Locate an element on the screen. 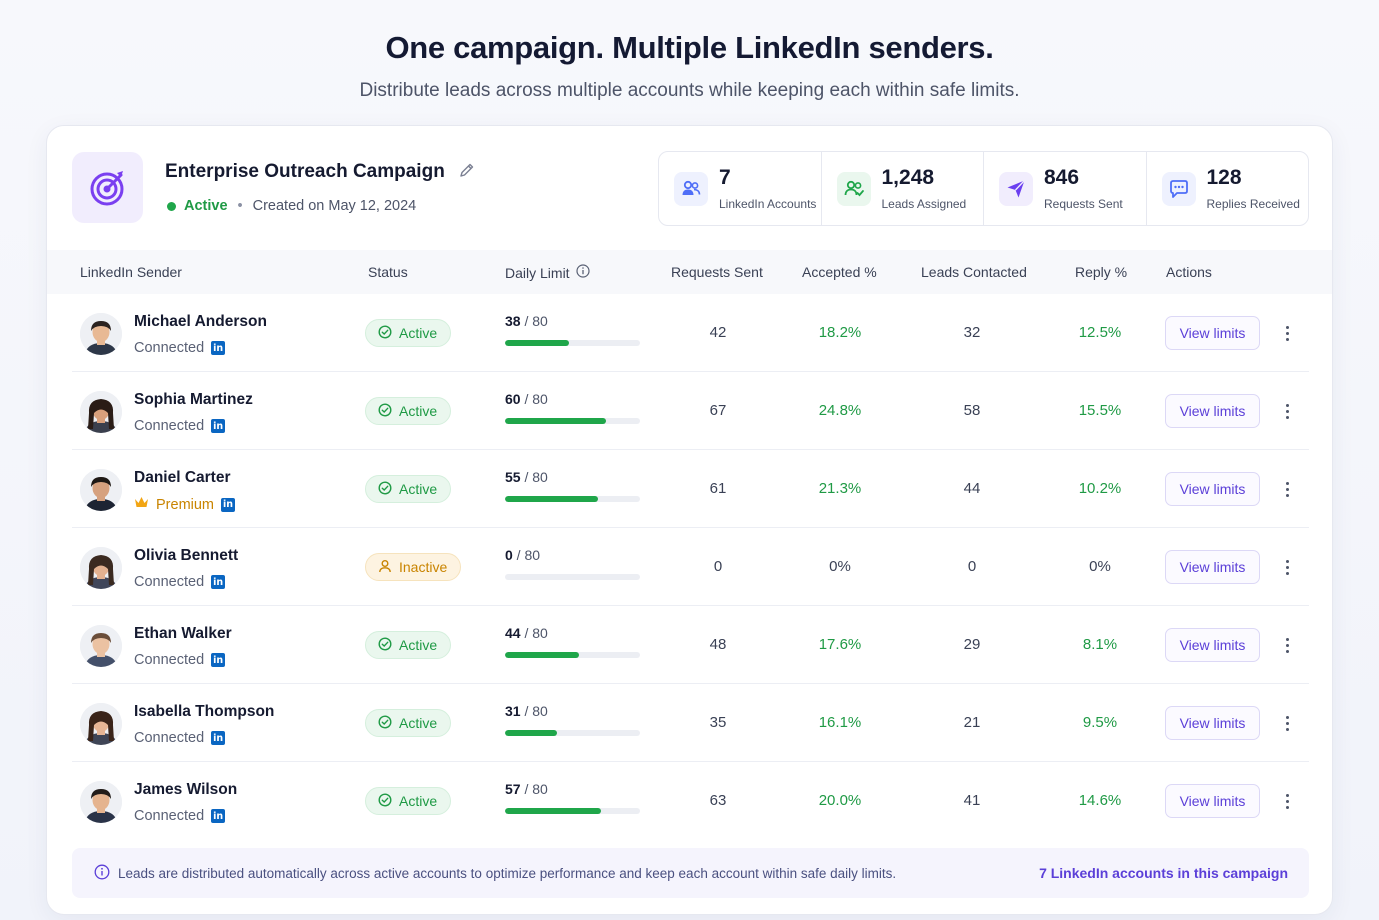  daily-used: 44 is located at coordinates (513, 633).